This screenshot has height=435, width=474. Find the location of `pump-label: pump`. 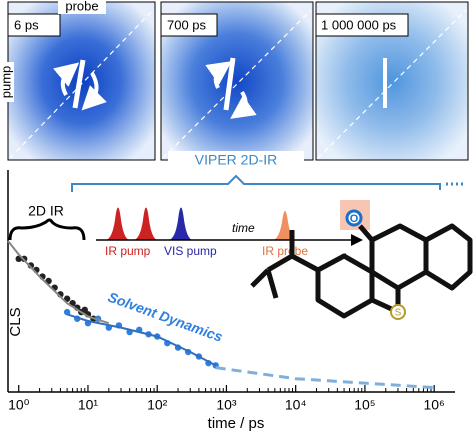

pump-label: pump is located at coordinates (6, 82).